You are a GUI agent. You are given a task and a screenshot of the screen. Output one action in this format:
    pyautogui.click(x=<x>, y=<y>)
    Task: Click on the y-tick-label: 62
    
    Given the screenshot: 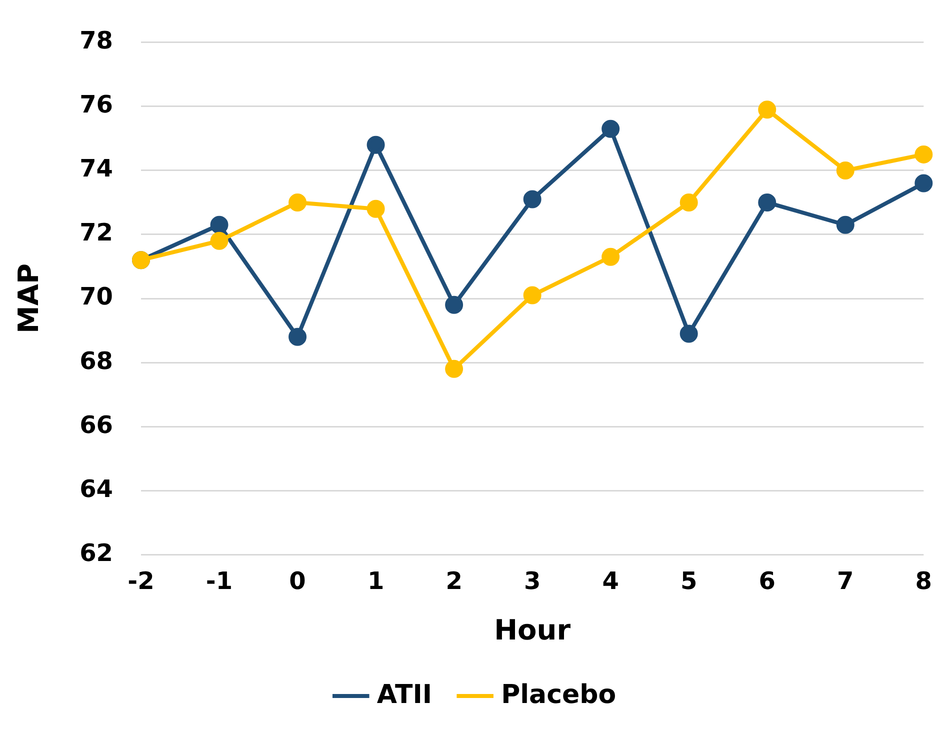 What is the action you would take?
    pyautogui.click(x=96, y=552)
    